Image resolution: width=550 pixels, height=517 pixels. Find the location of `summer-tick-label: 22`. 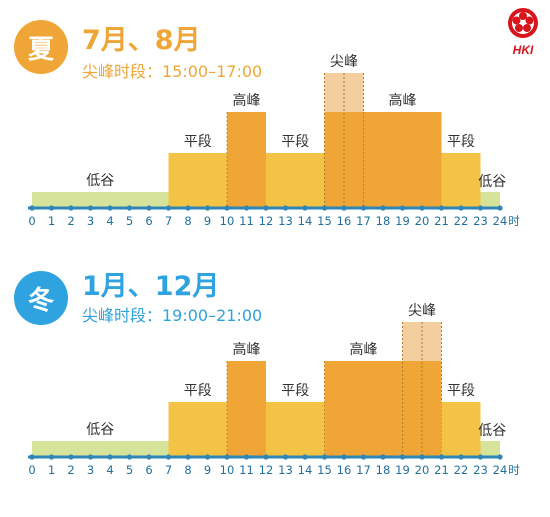

summer-tick-label: 22 is located at coordinates (461, 221).